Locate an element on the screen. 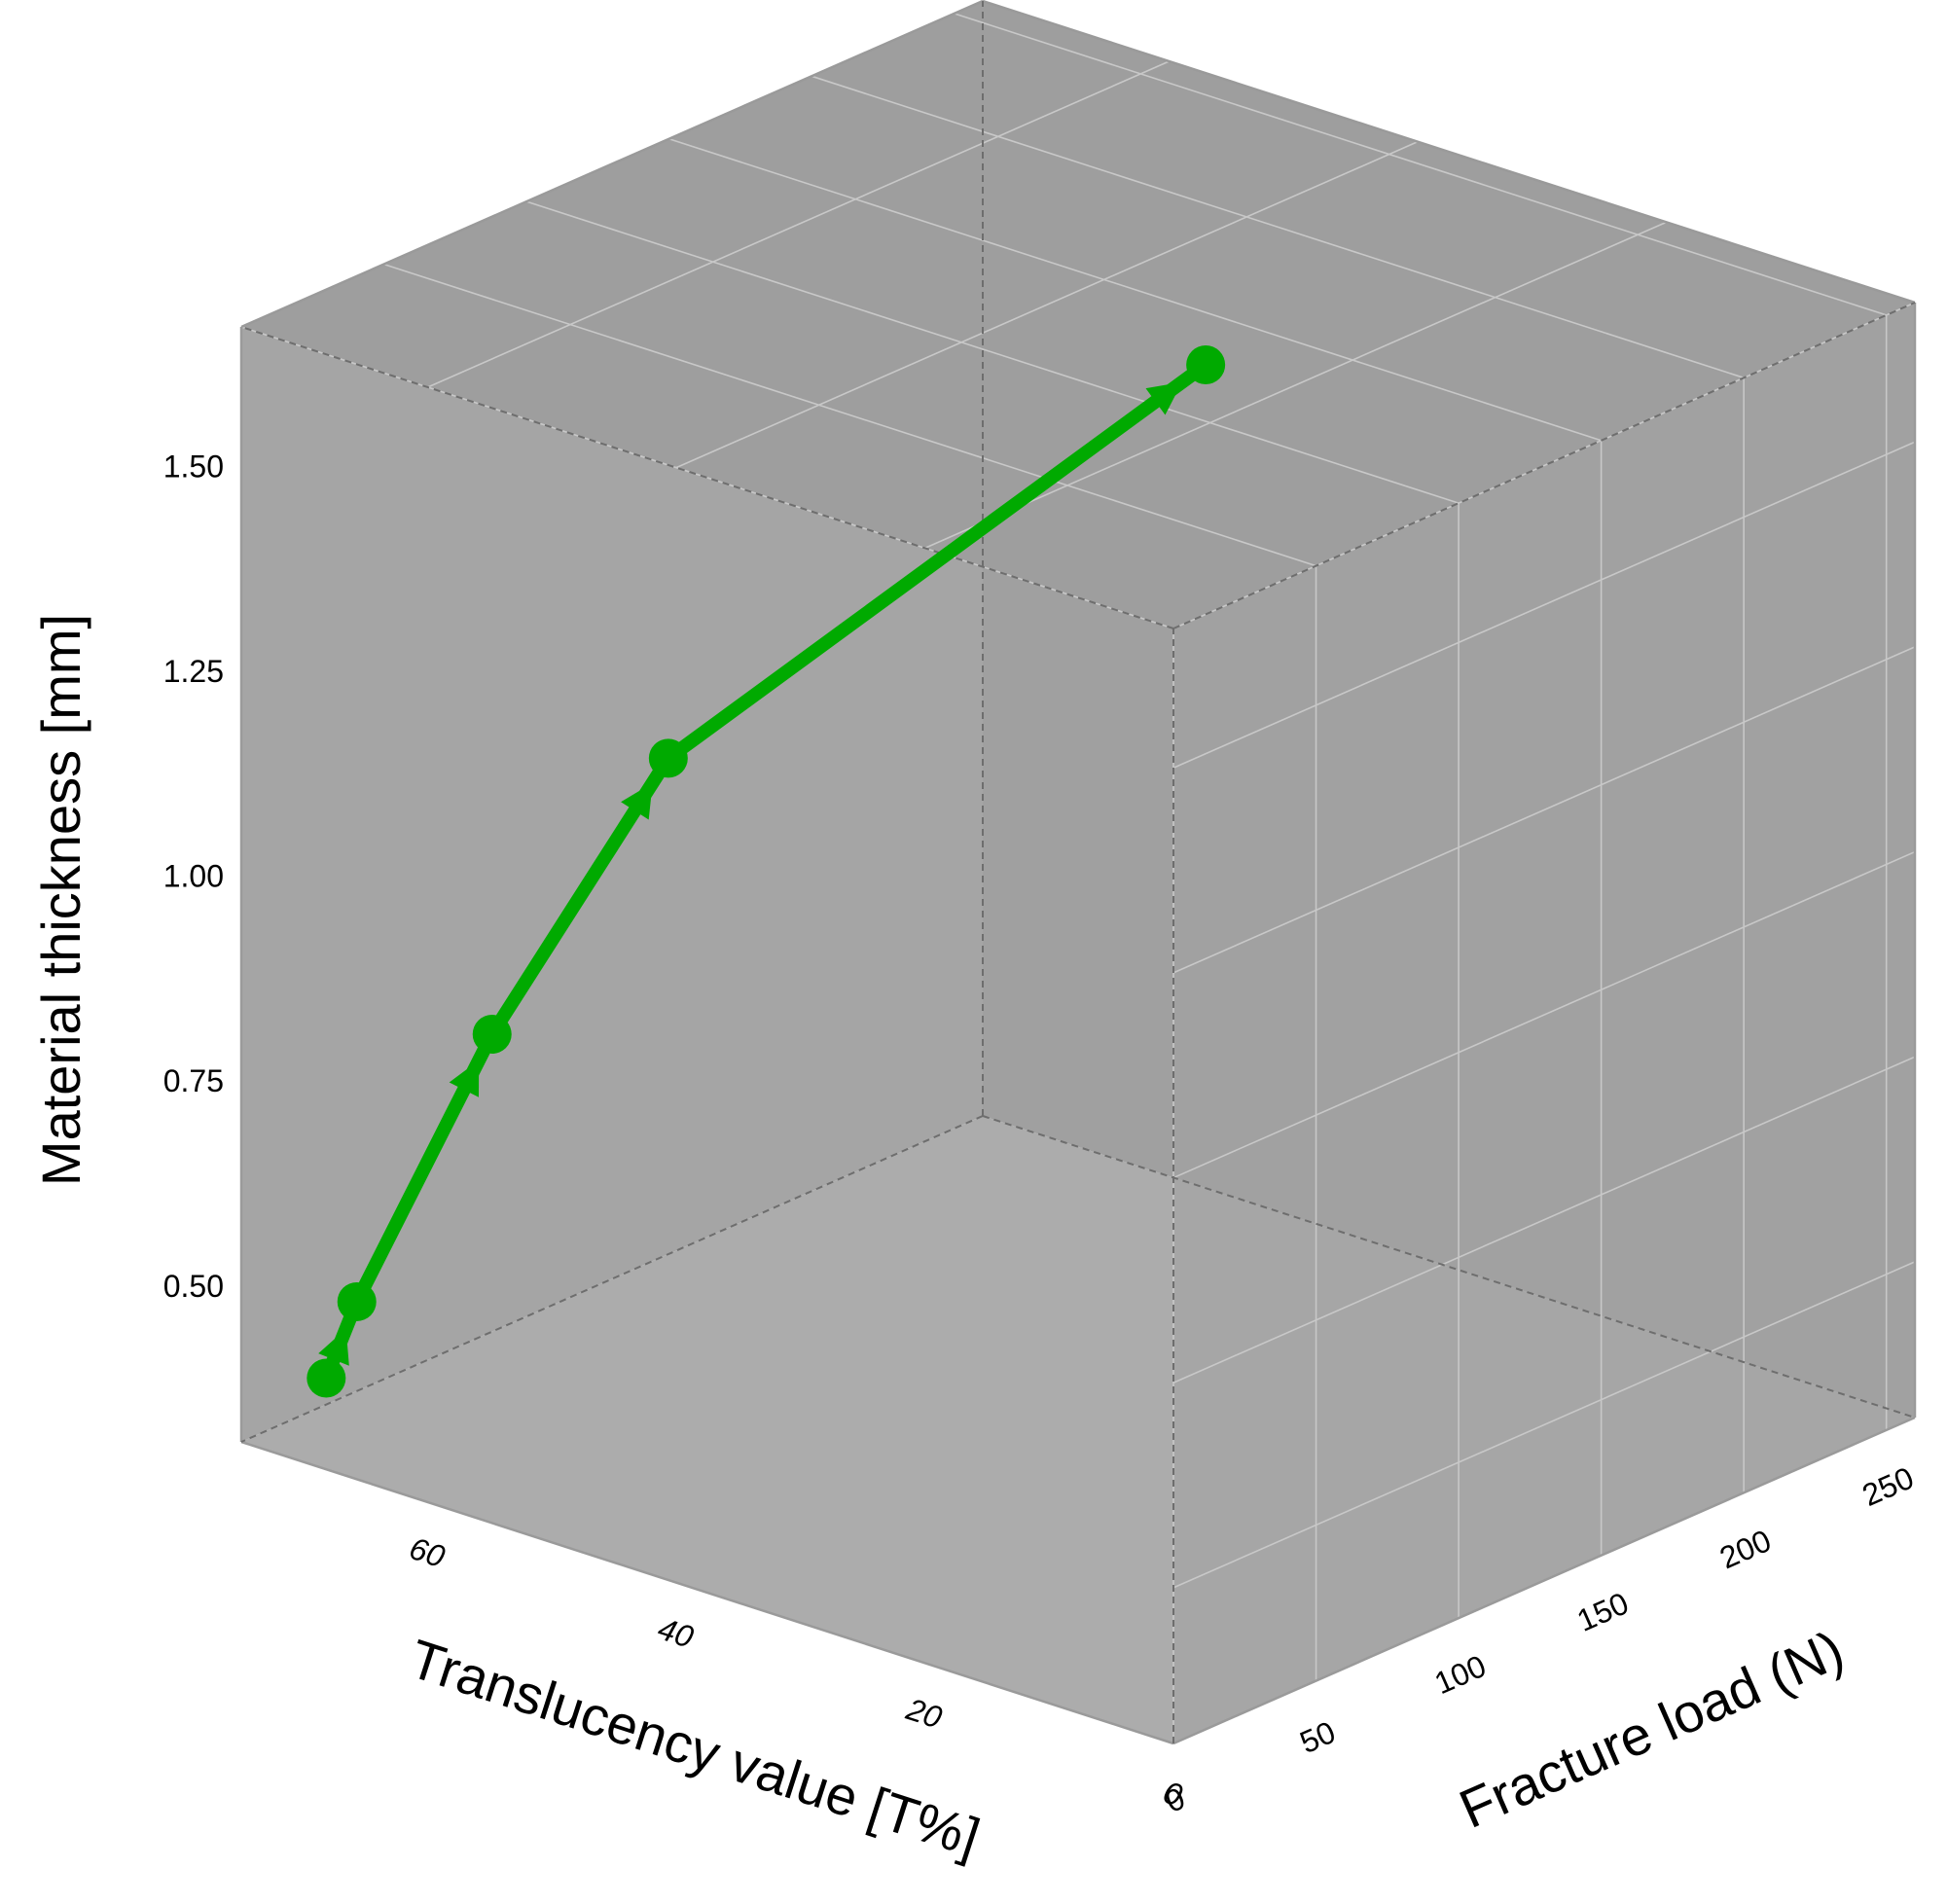 The image size is (1947, 1904). tick-label: 200 is located at coordinates (1745, 1549).